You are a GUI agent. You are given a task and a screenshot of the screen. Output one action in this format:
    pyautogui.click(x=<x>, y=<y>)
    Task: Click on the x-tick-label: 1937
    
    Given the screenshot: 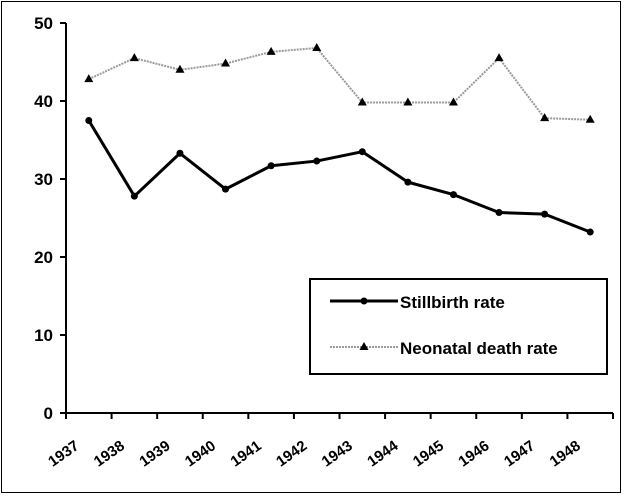 What is the action you would take?
    pyautogui.click(x=63, y=453)
    